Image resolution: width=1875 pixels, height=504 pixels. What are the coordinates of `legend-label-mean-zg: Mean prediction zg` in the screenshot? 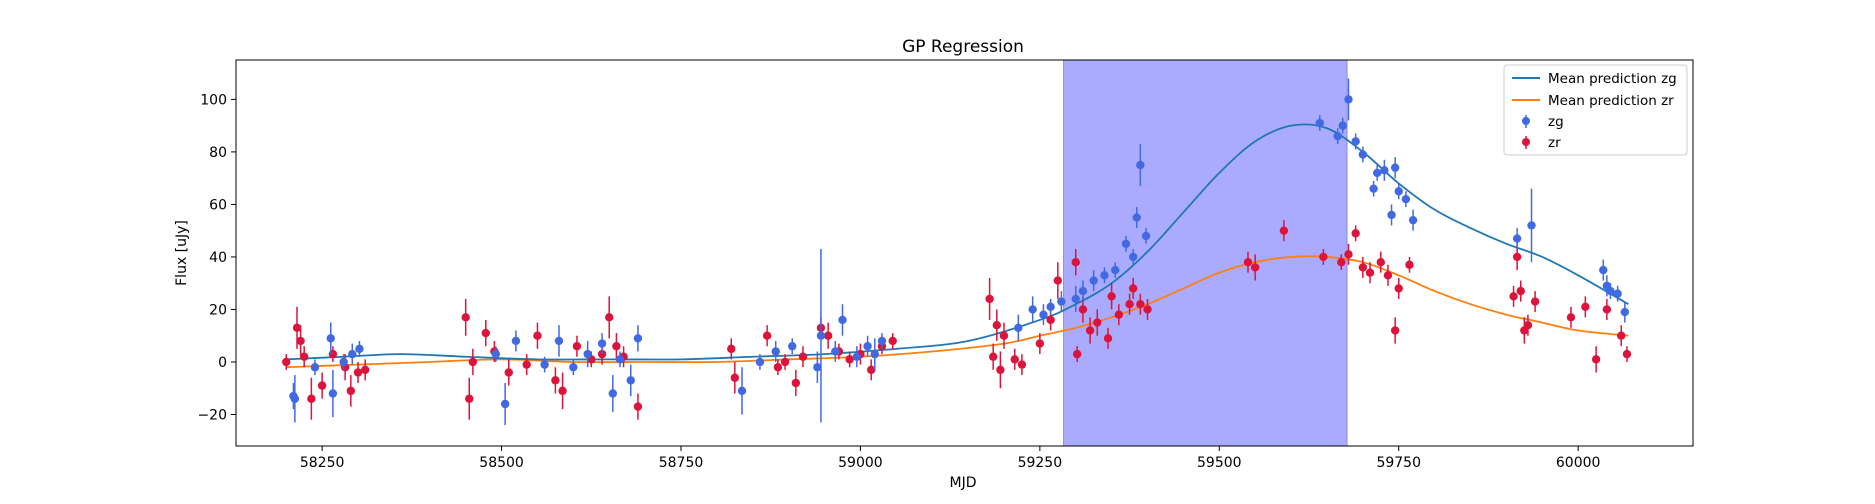 It's located at (1612, 79).